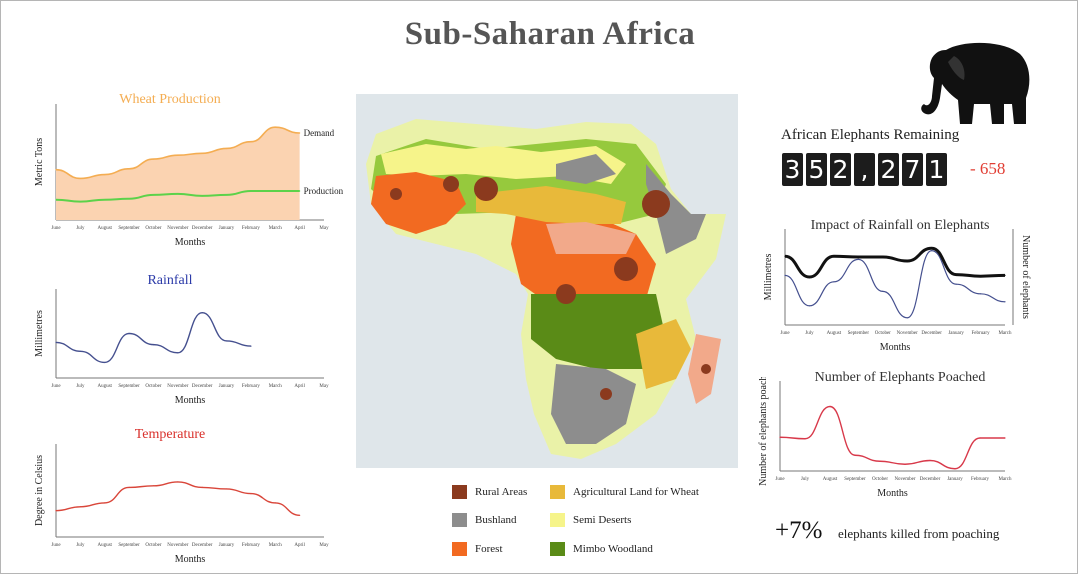 This screenshot has height=574, width=1078. I want to click on series-label: Demand, so click(319, 133).